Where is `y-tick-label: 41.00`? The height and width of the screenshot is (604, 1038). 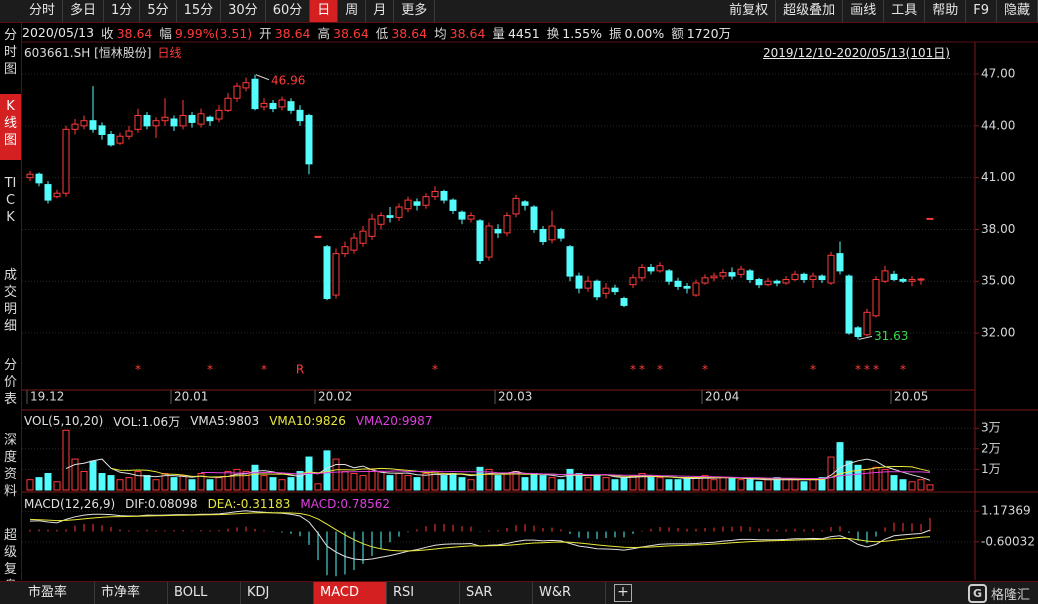
y-tick-label: 41.00 is located at coordinates (998, 177).